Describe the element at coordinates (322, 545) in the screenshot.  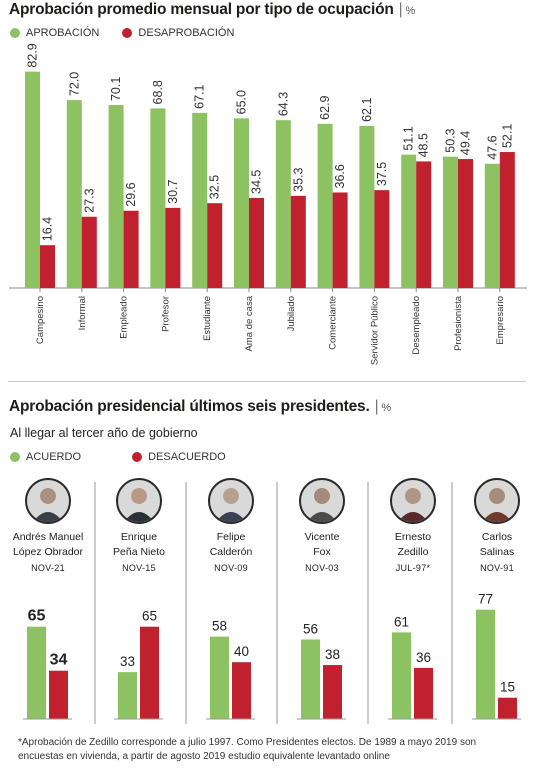
I see `president-name: Vicente Fox` at that location.